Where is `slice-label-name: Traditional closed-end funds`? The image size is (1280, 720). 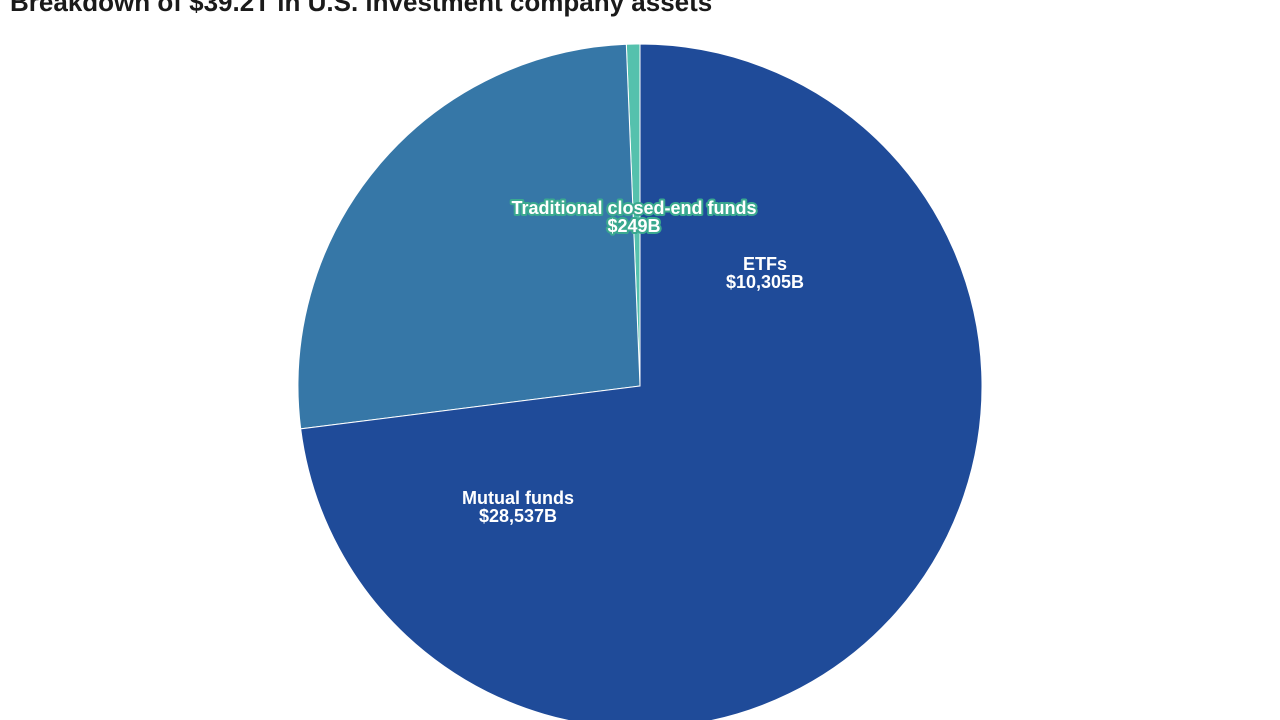 slice-label-name: Traditional closed-end funds is located at coordinates (633, 208).